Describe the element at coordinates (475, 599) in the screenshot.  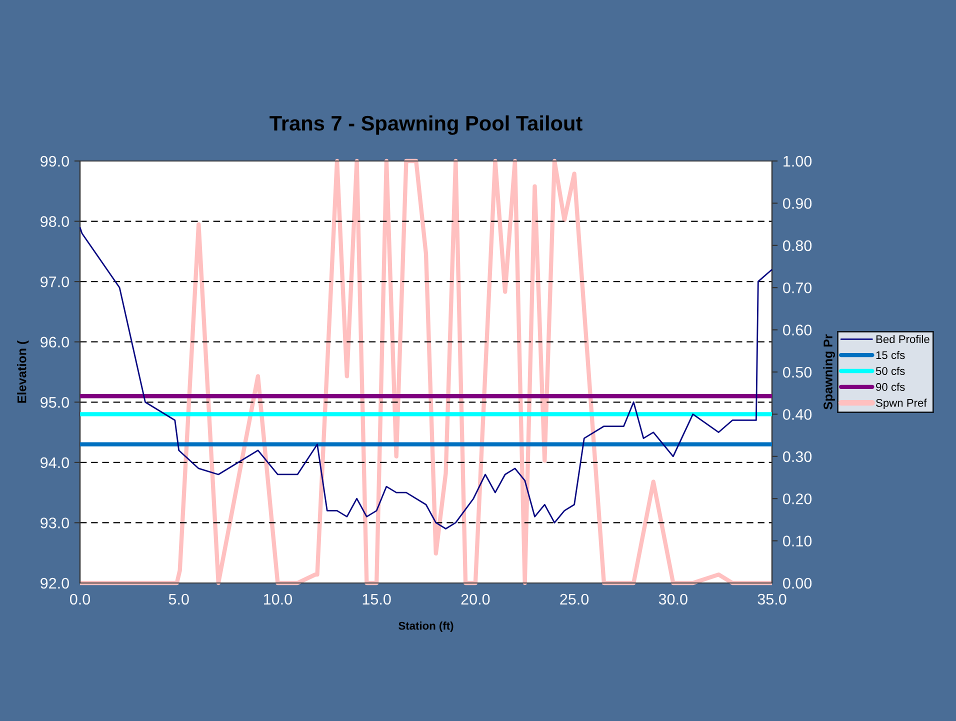
I see `x-tick-label: 20.0` at that location.